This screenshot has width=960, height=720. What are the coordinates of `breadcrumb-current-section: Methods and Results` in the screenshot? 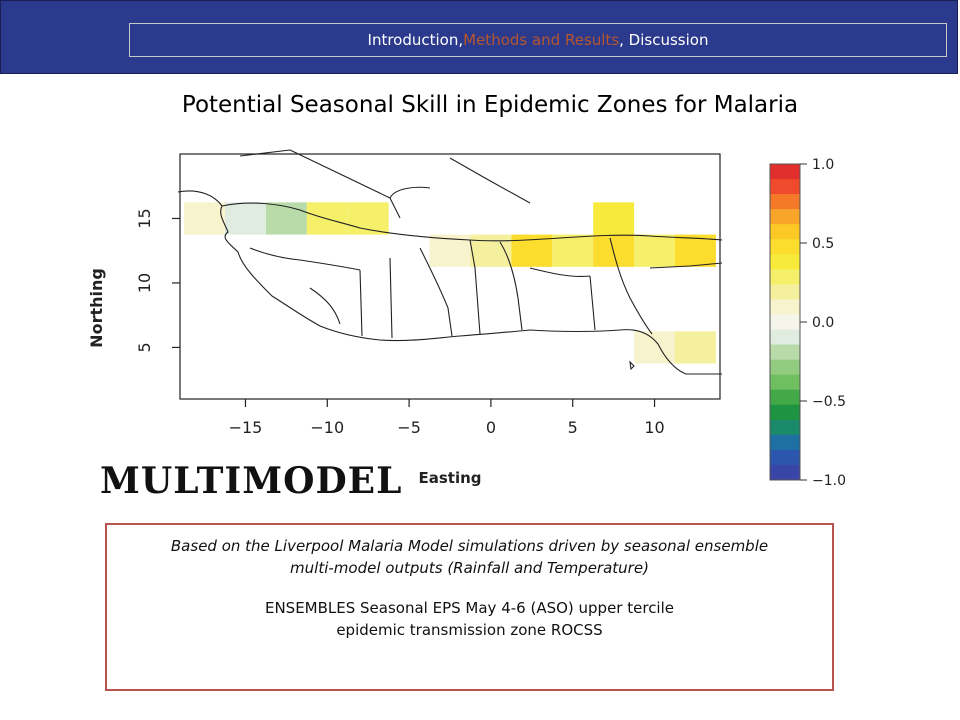 It's located at (541, 40).